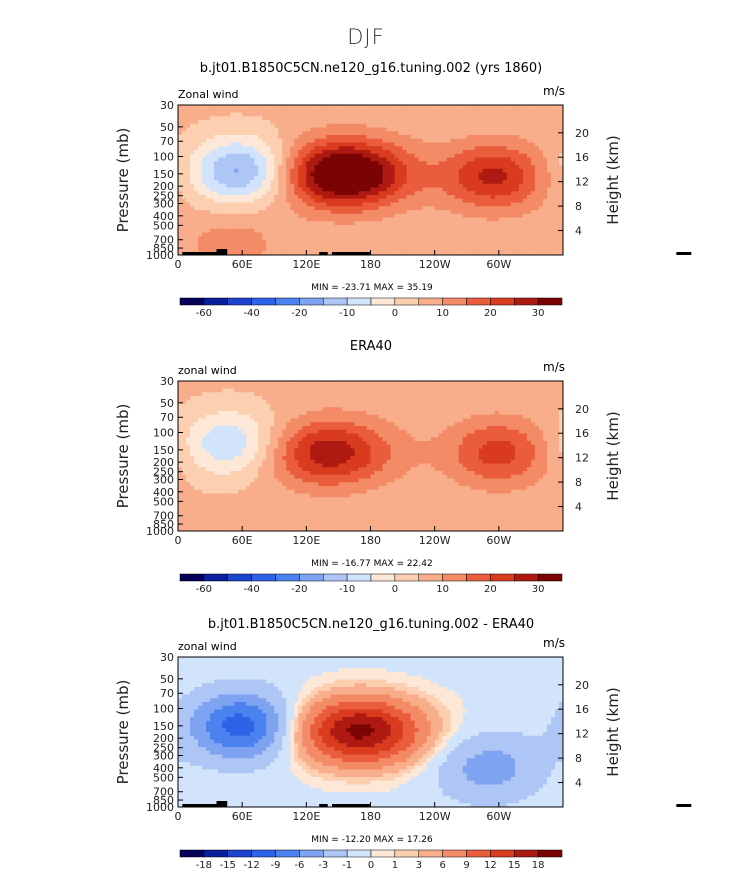 The image size is (733, 872). Describe the element at coordinates (347, 313) in the screenshot. I see `colorbar-label: -10` at that location.